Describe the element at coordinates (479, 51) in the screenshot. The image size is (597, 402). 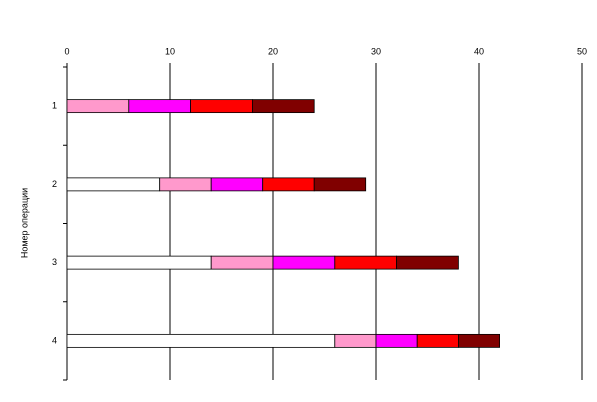
I see `x-tick-label: 40` at that location.